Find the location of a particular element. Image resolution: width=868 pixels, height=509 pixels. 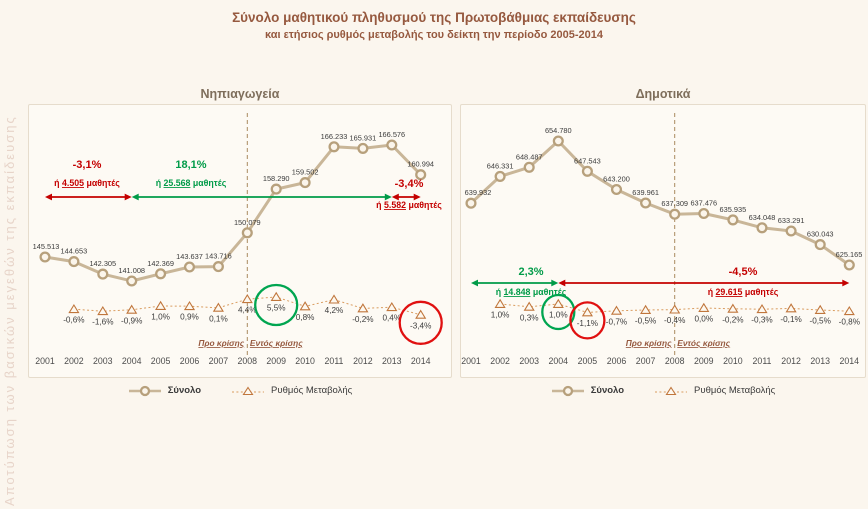

svg-text: 2005 is located at coordinates (588, 361).